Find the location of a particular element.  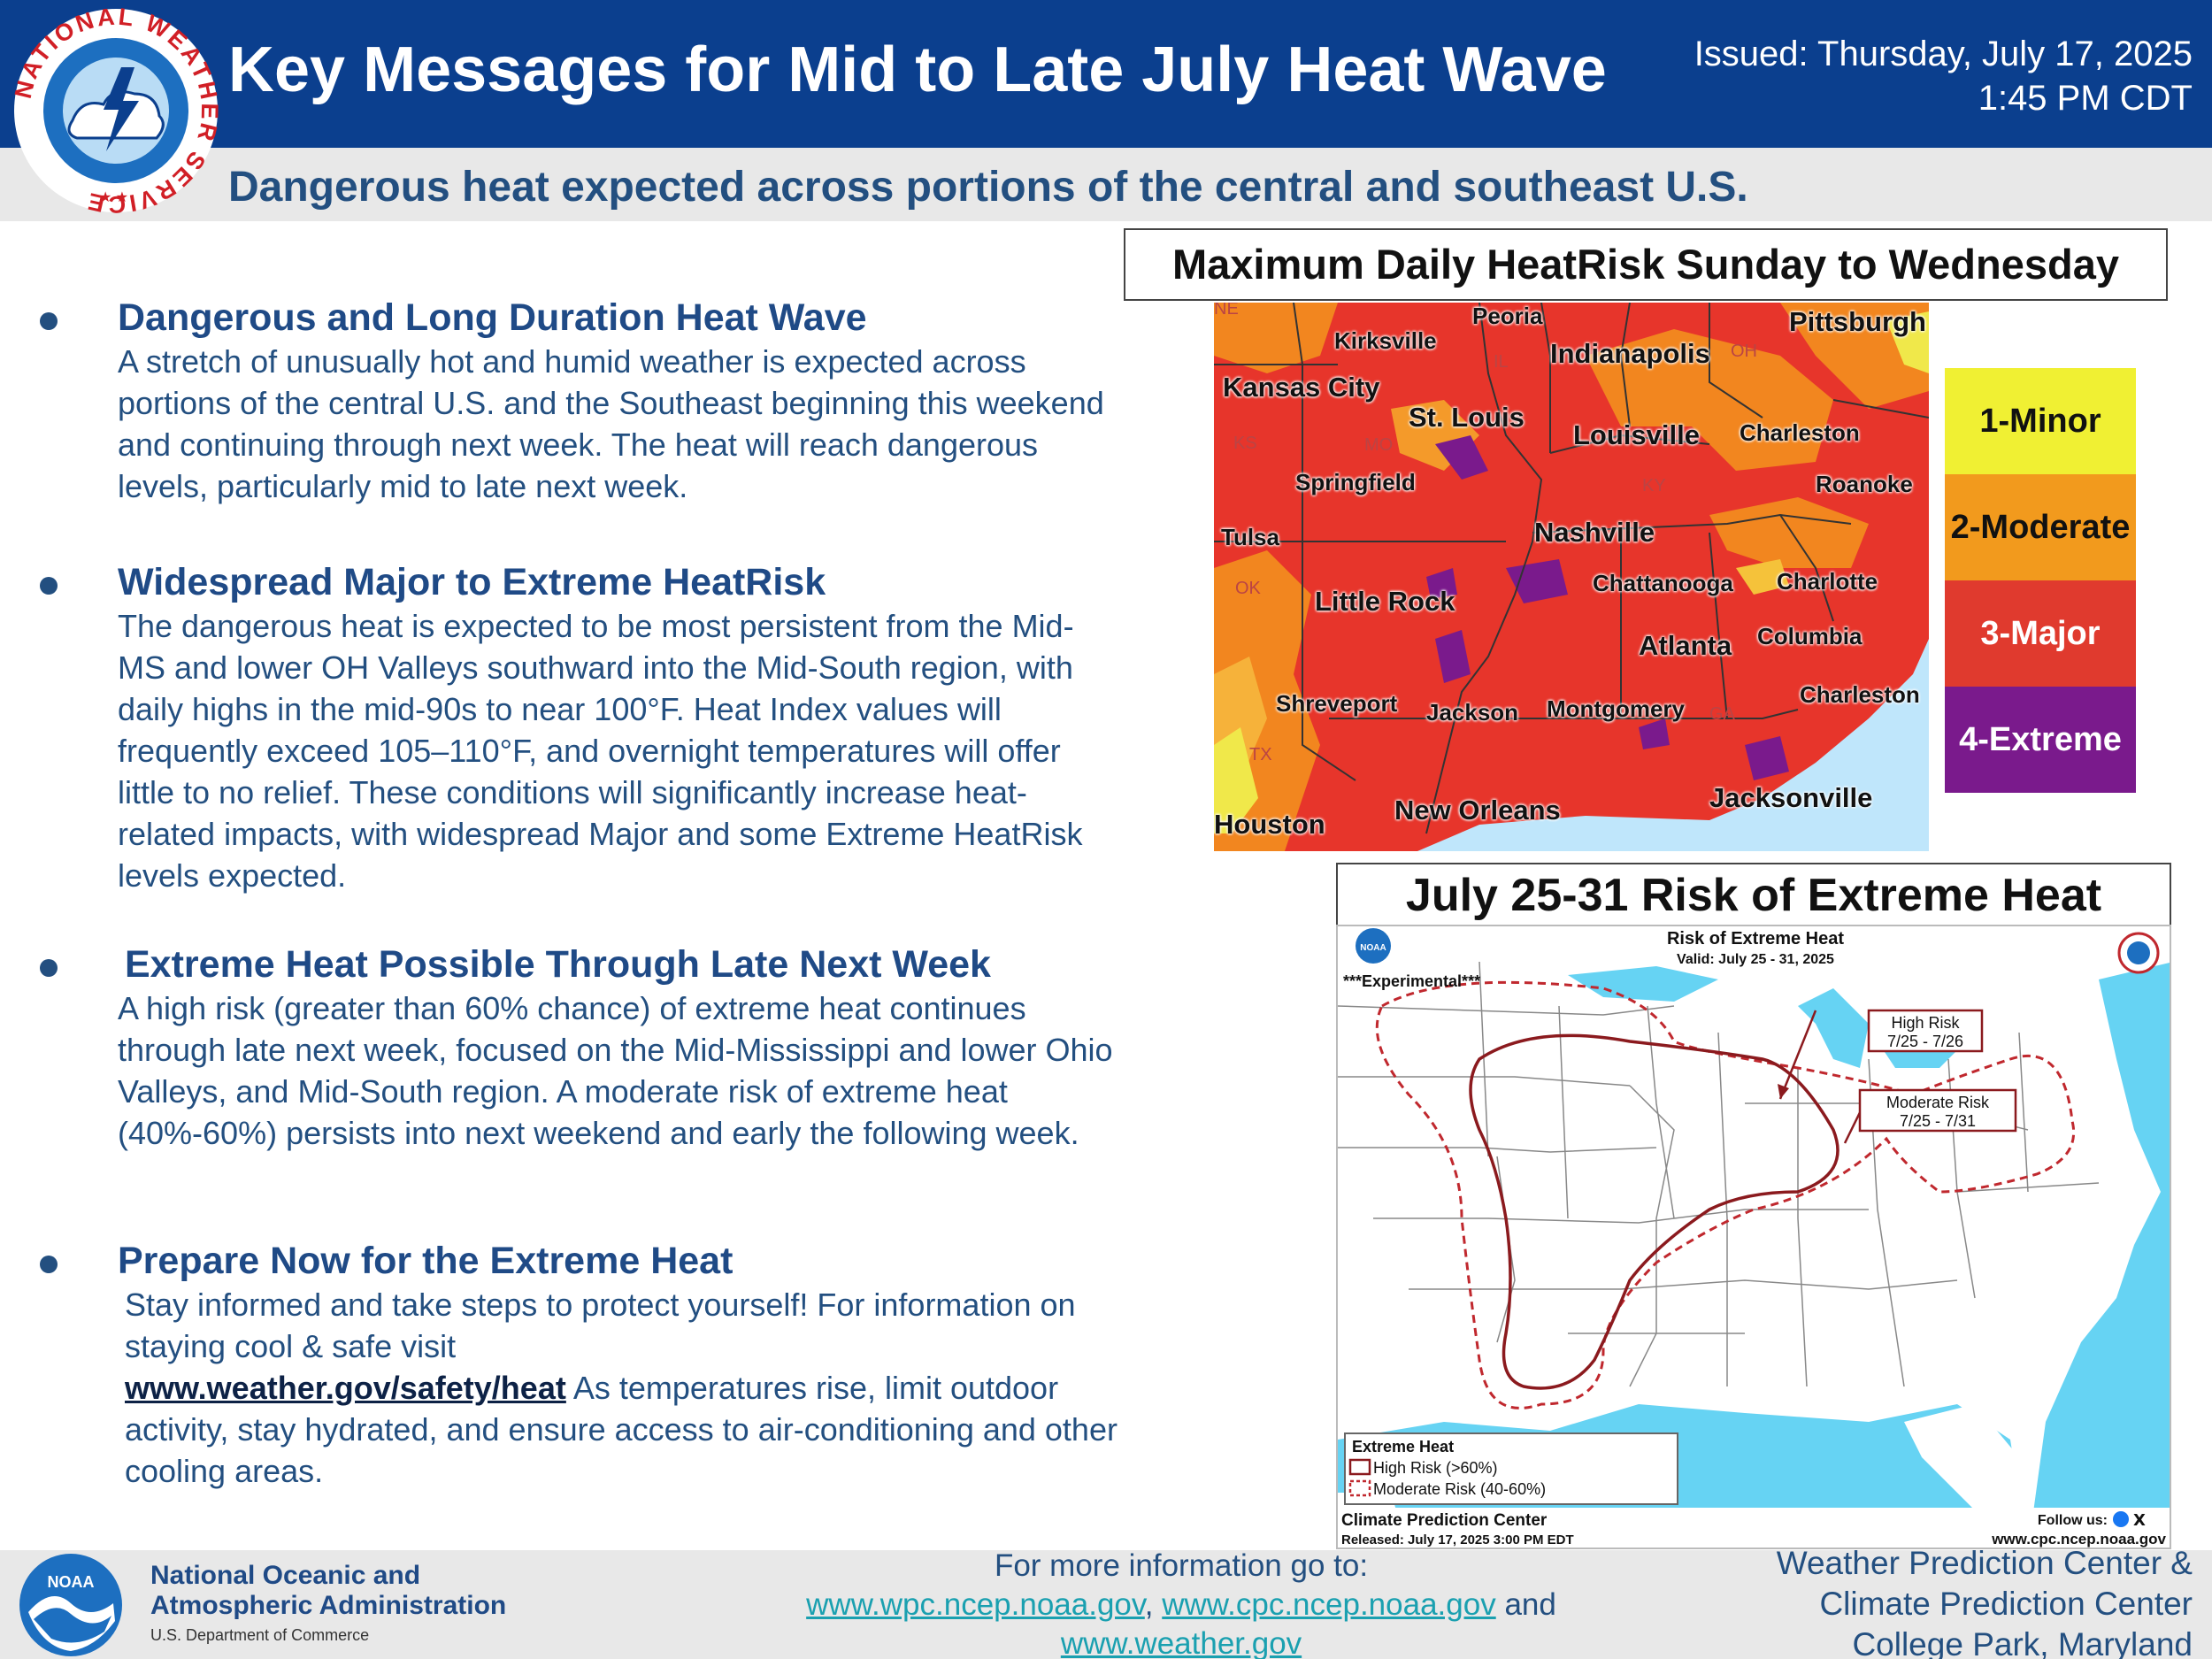

city-label: Shreveport is located at coordinates (1337, 704).